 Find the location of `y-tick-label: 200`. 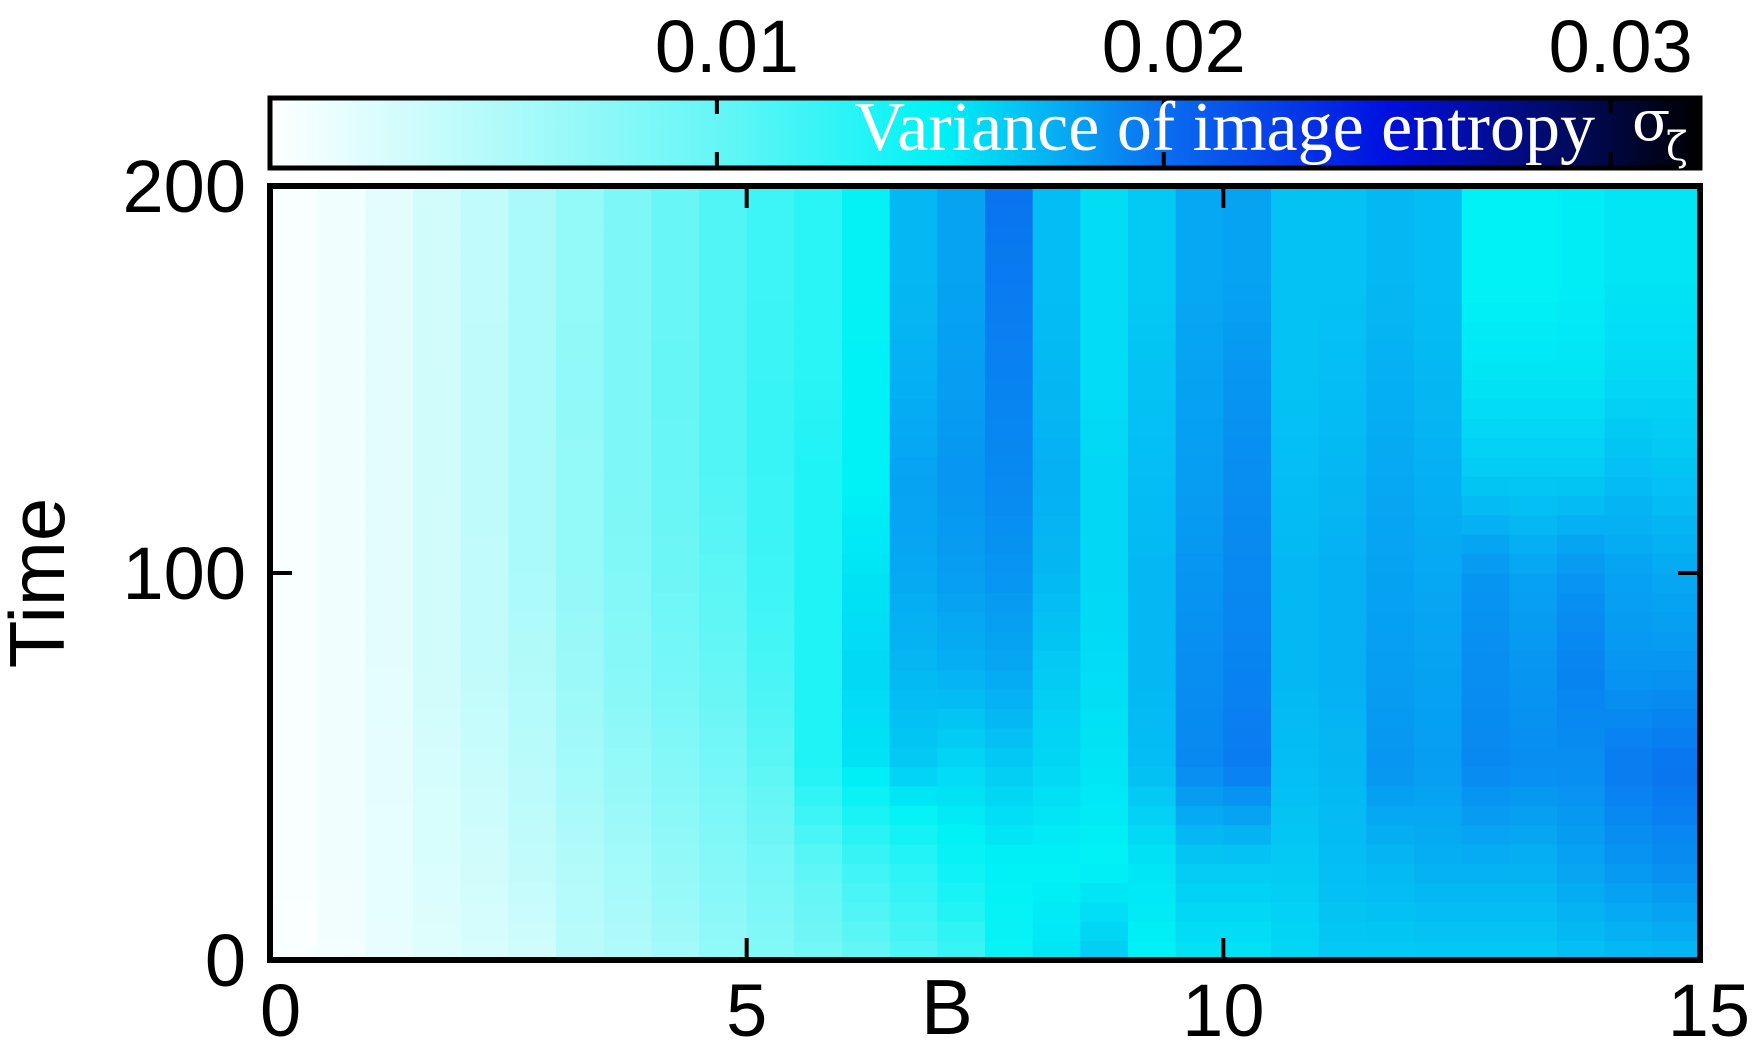

y-tick-label: 200 is located at coordinates (184, 186).